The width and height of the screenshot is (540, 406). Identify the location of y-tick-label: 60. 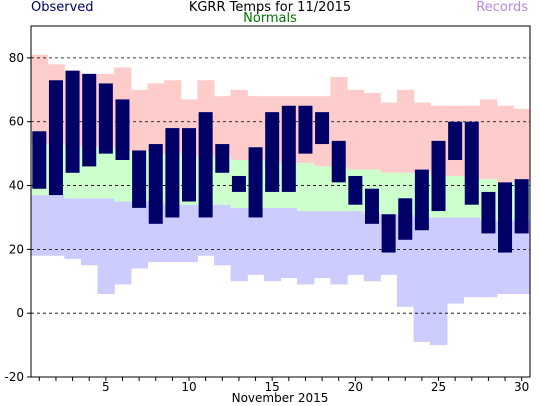
(16, 122).